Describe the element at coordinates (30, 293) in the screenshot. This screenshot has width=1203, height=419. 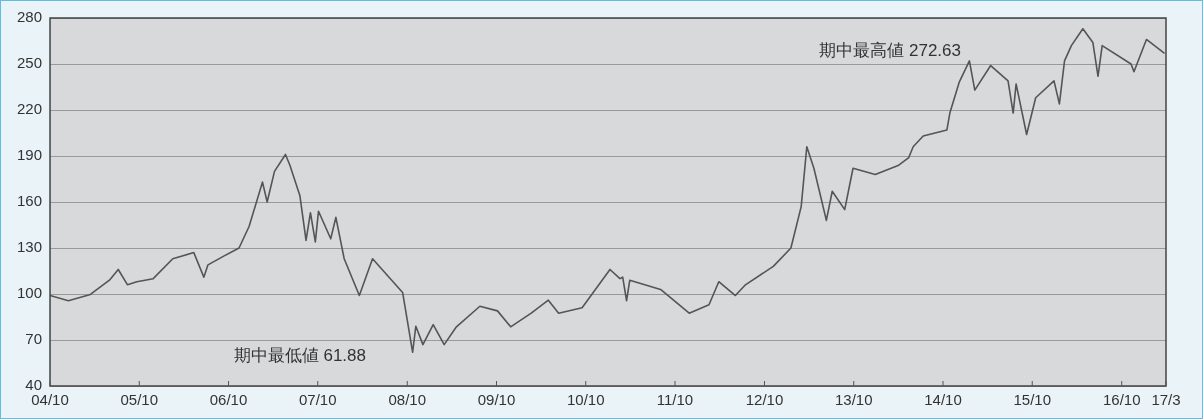
I see `y-tick-label: 100` at that location.